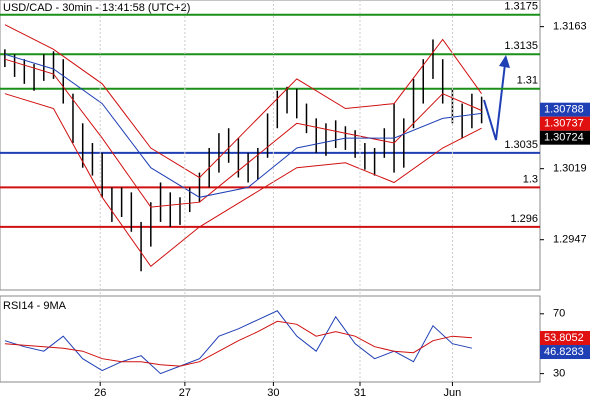 This screenshot has width=590, height=400. What do you see at coordinates (527, 81) in the screenshot?
I see `level-label: 1.31` at bounding box center [527, 81].